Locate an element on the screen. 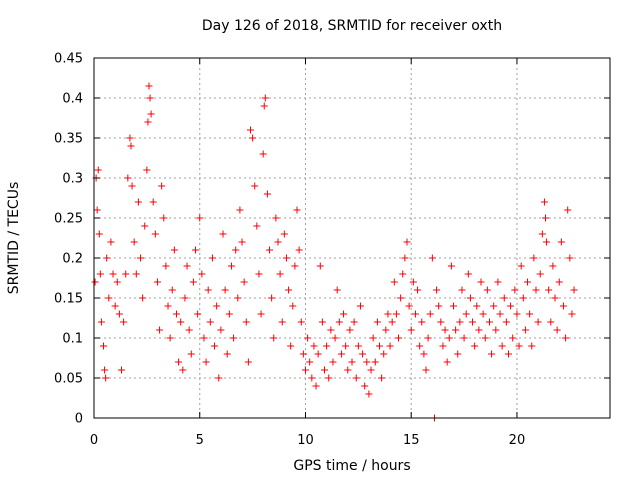 This screenshot has height=480, width=640. y-tick-label: 0.35 is located at coordinates (68, 139).